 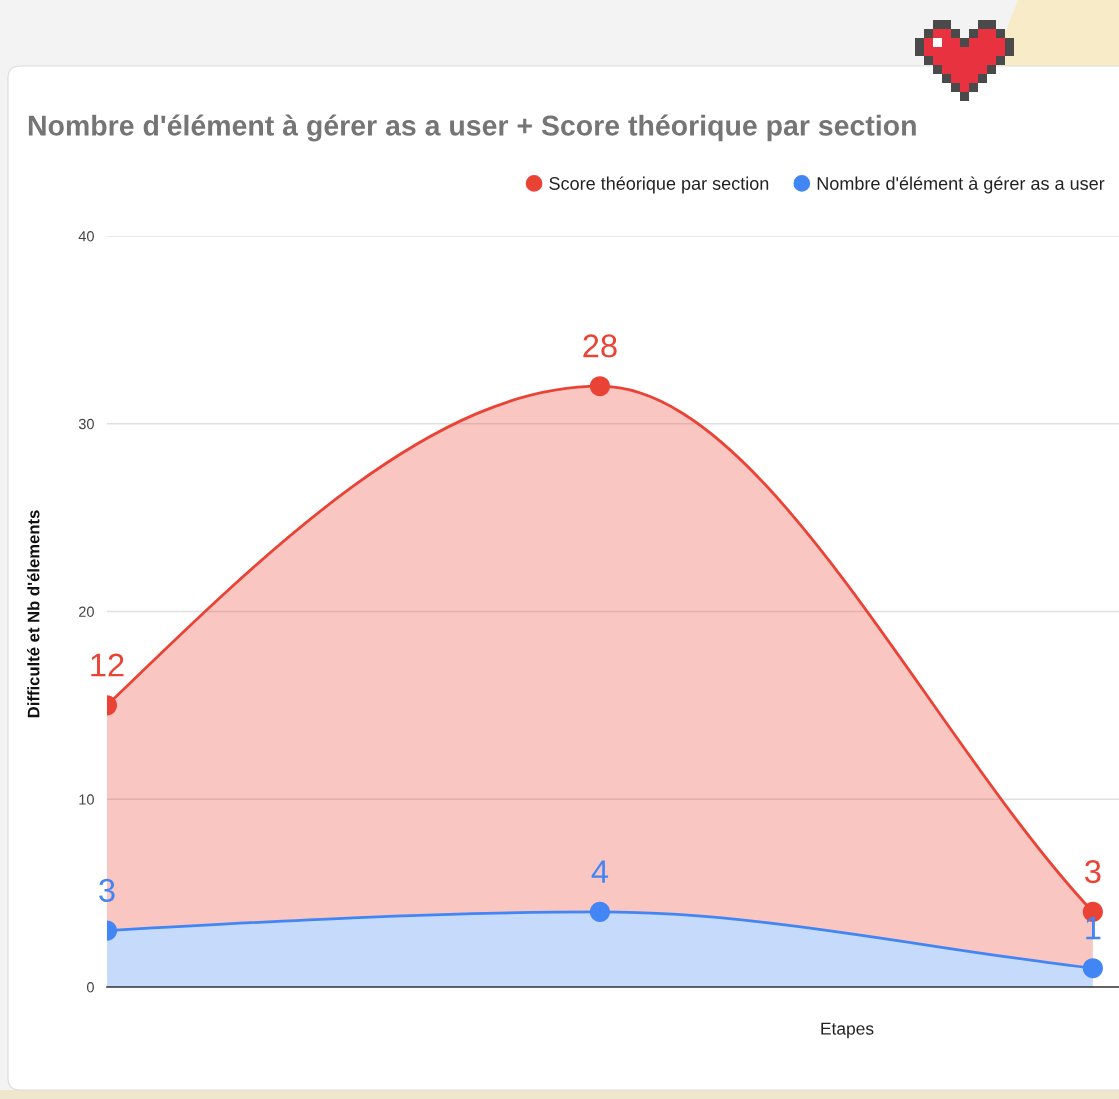 I want to click on y-axis-title: Difficulté et Nb d'élements, so click(x=33, y=614).